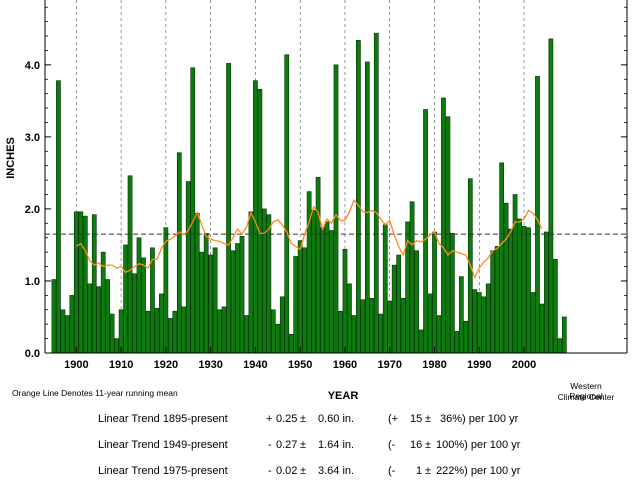  What do you see at coordinates (416, 302) in the screenshot?
I see `bar-1976` at bounding box center [416, 302].